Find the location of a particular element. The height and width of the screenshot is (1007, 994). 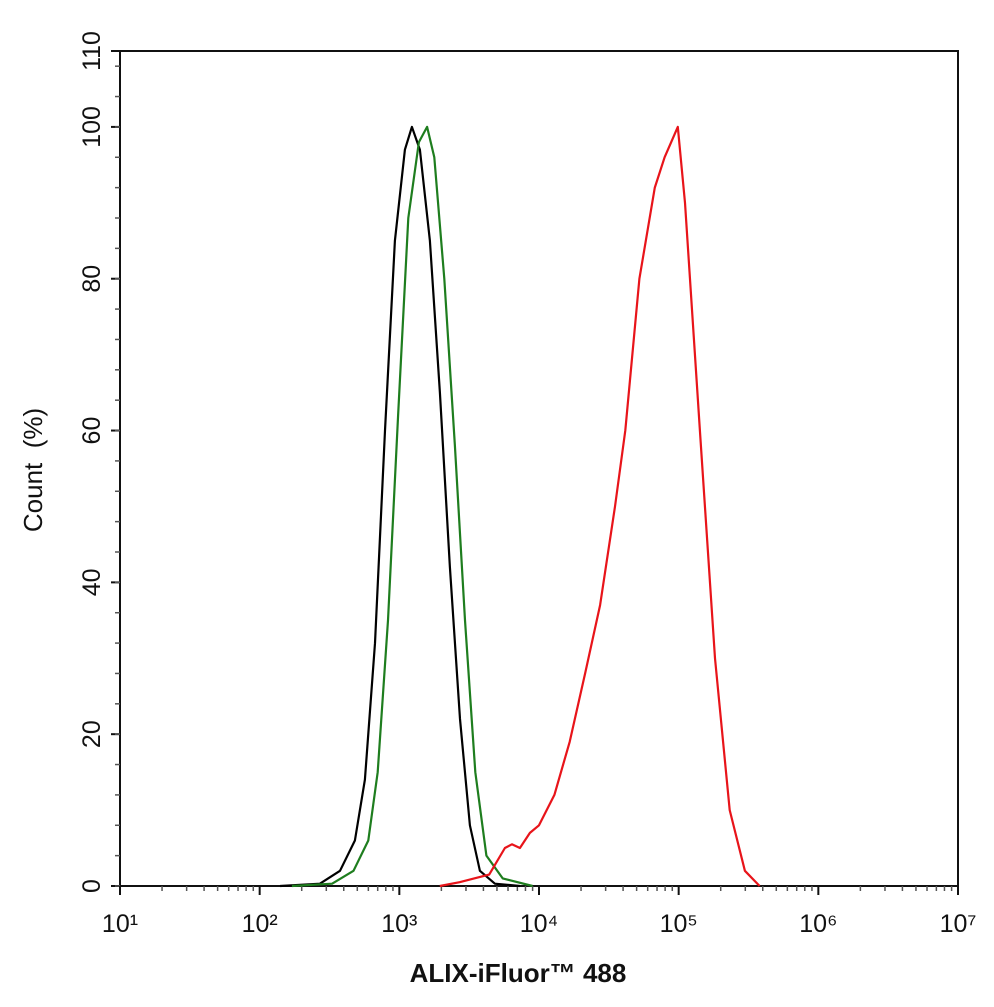

x-tick-label: 10⁴ is located at coordinates (539, 924).